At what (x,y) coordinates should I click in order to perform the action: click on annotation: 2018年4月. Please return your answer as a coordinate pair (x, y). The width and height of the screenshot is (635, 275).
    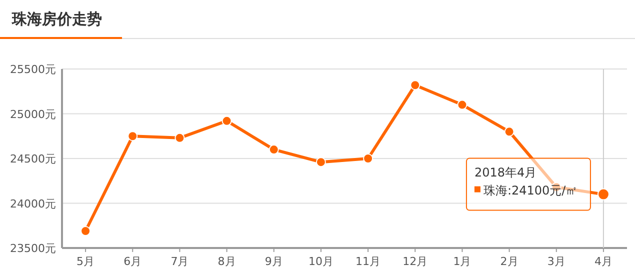
    Looking at the image, I should click on (505, 172).